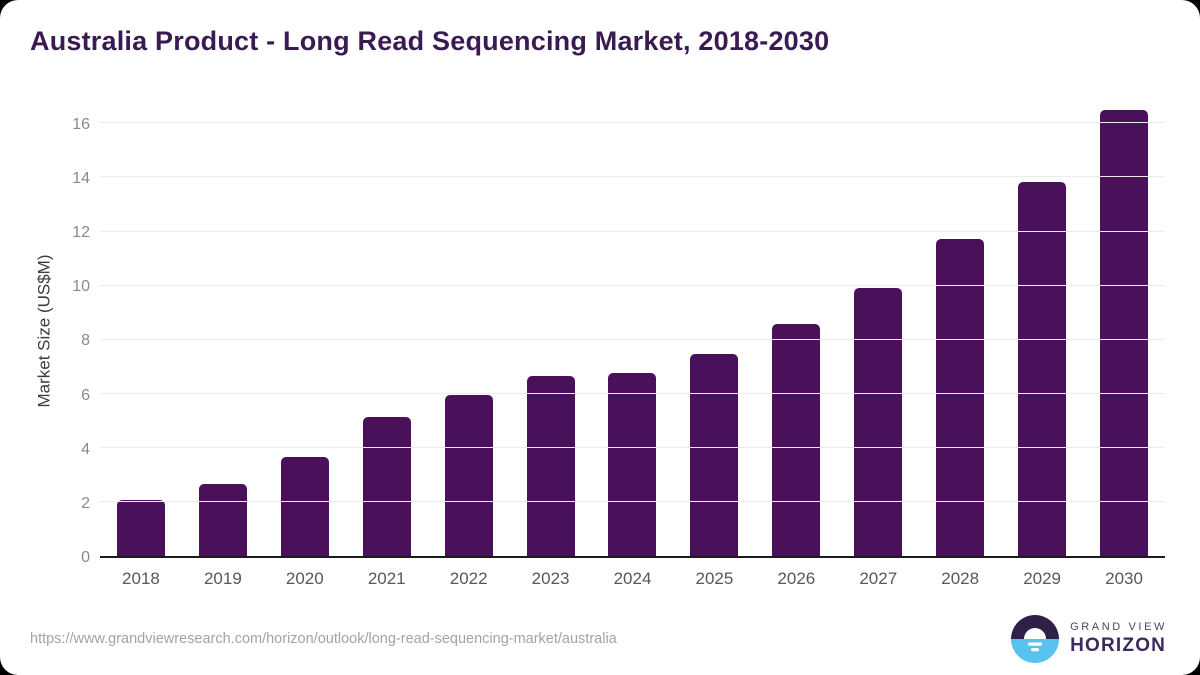 Image resolution: width=1200 pixels, height=675 pixels. Describe the element at coordinates (85, 395) in the screenshot. I see `y-tick-6: 6` at that location.